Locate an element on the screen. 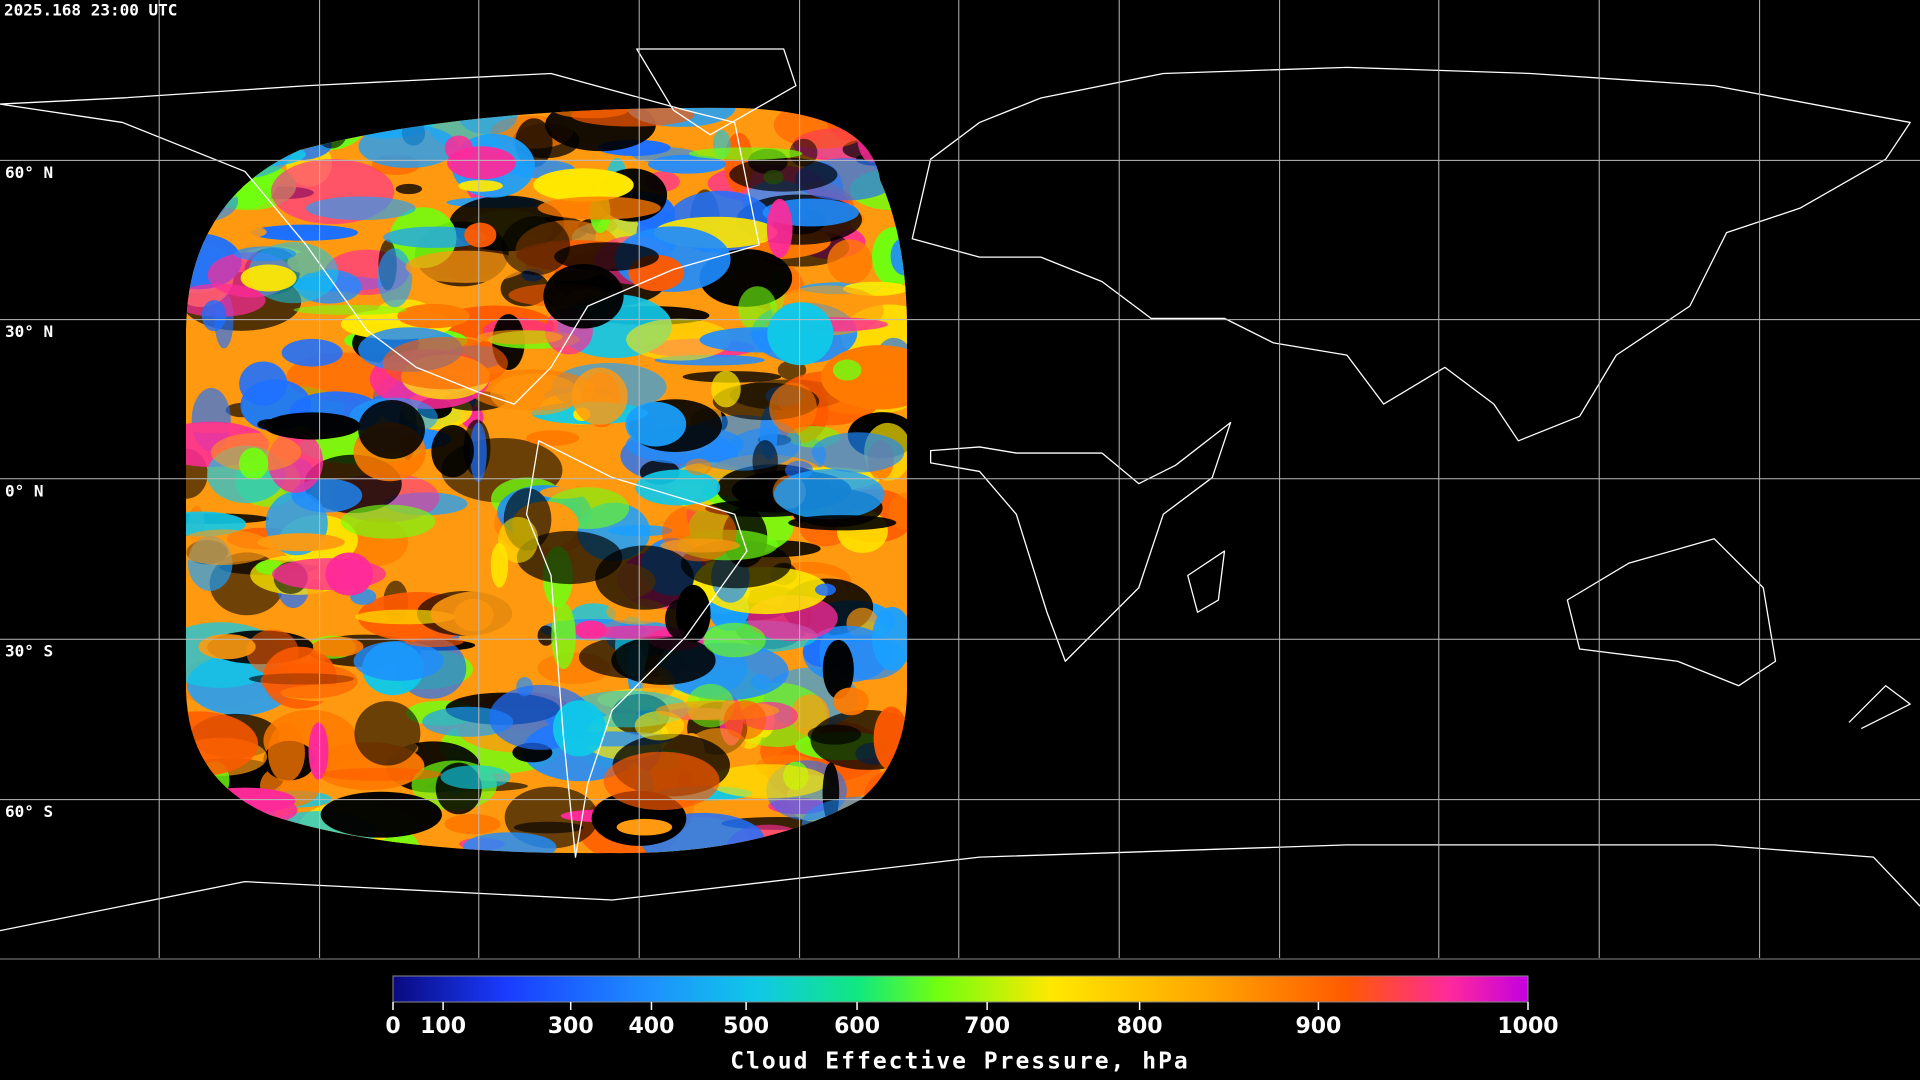 This screenshot has width=1920, height=1080. colorbar-title: Cloud Effective Pressure, hPa is located at coordinates (960, 1062).